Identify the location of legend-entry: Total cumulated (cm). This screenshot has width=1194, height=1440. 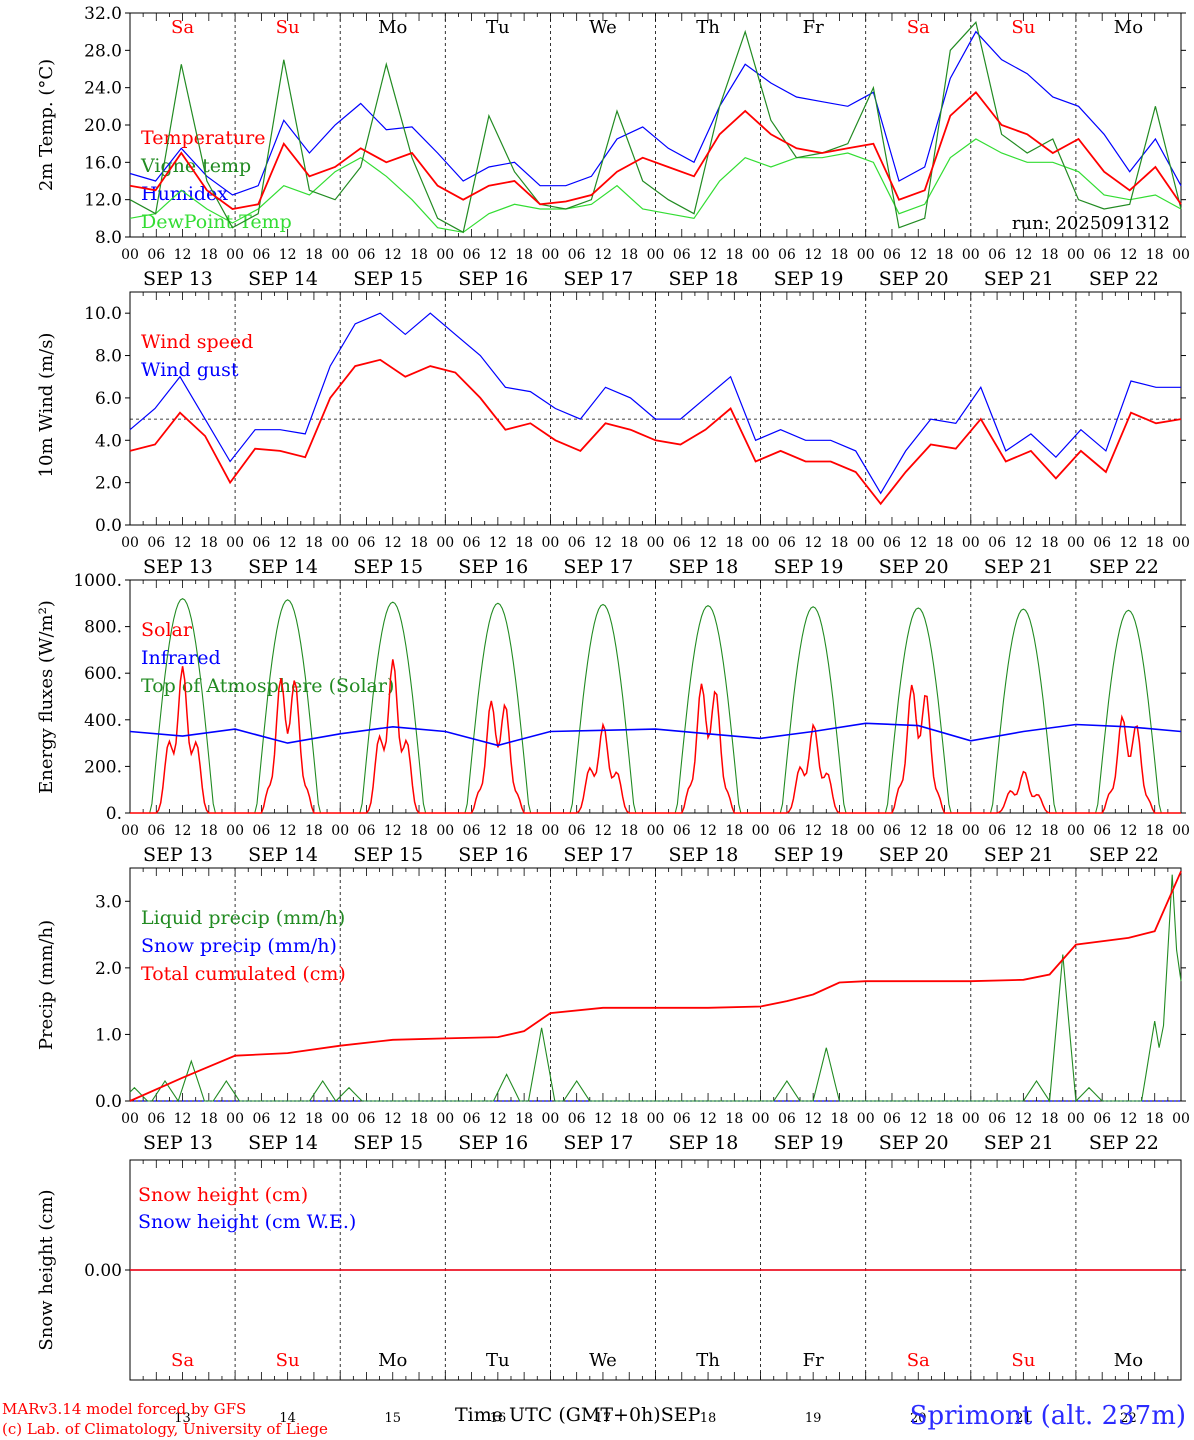
(243, 974).